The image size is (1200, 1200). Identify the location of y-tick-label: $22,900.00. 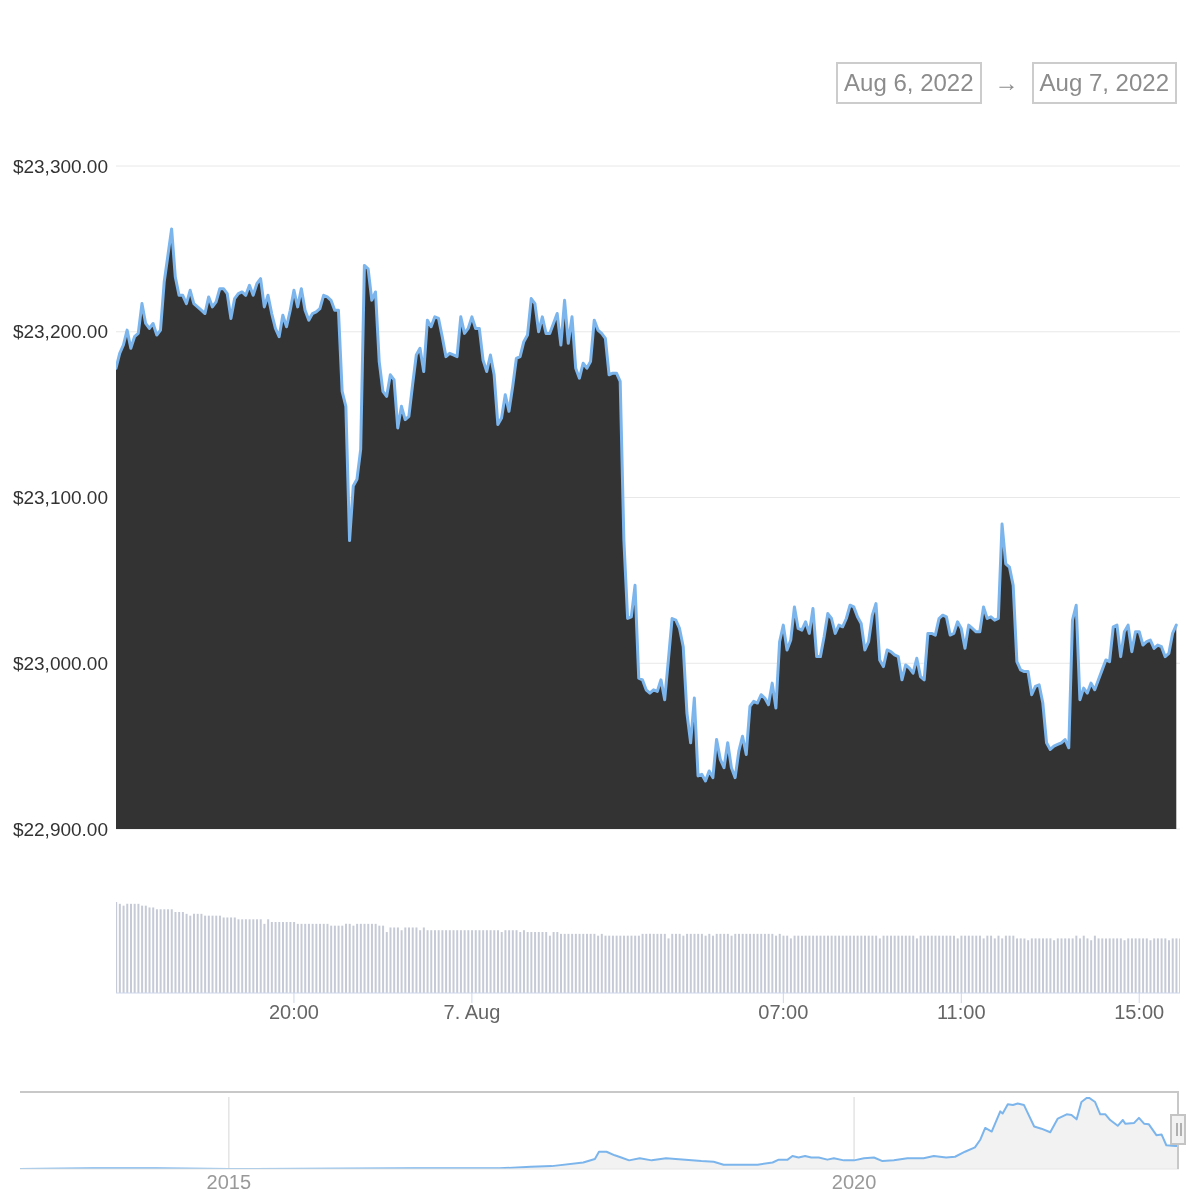
(60, 829).